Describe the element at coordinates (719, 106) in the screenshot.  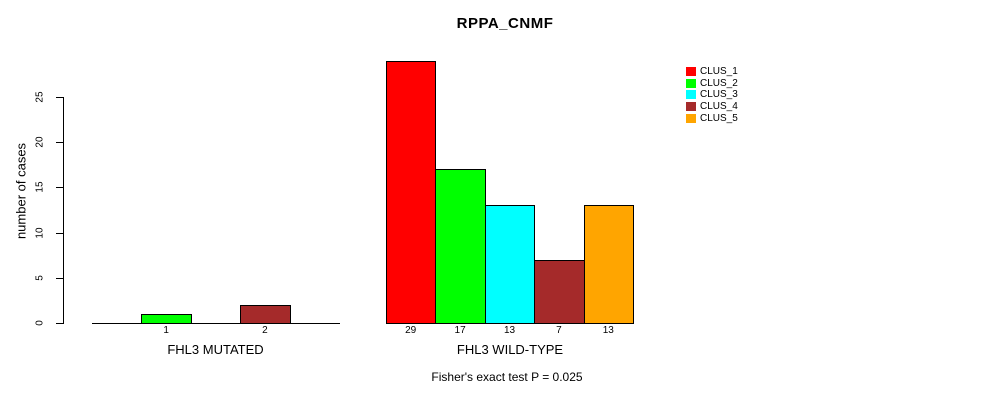
I see `legend-label: CLUS_4` at that location.